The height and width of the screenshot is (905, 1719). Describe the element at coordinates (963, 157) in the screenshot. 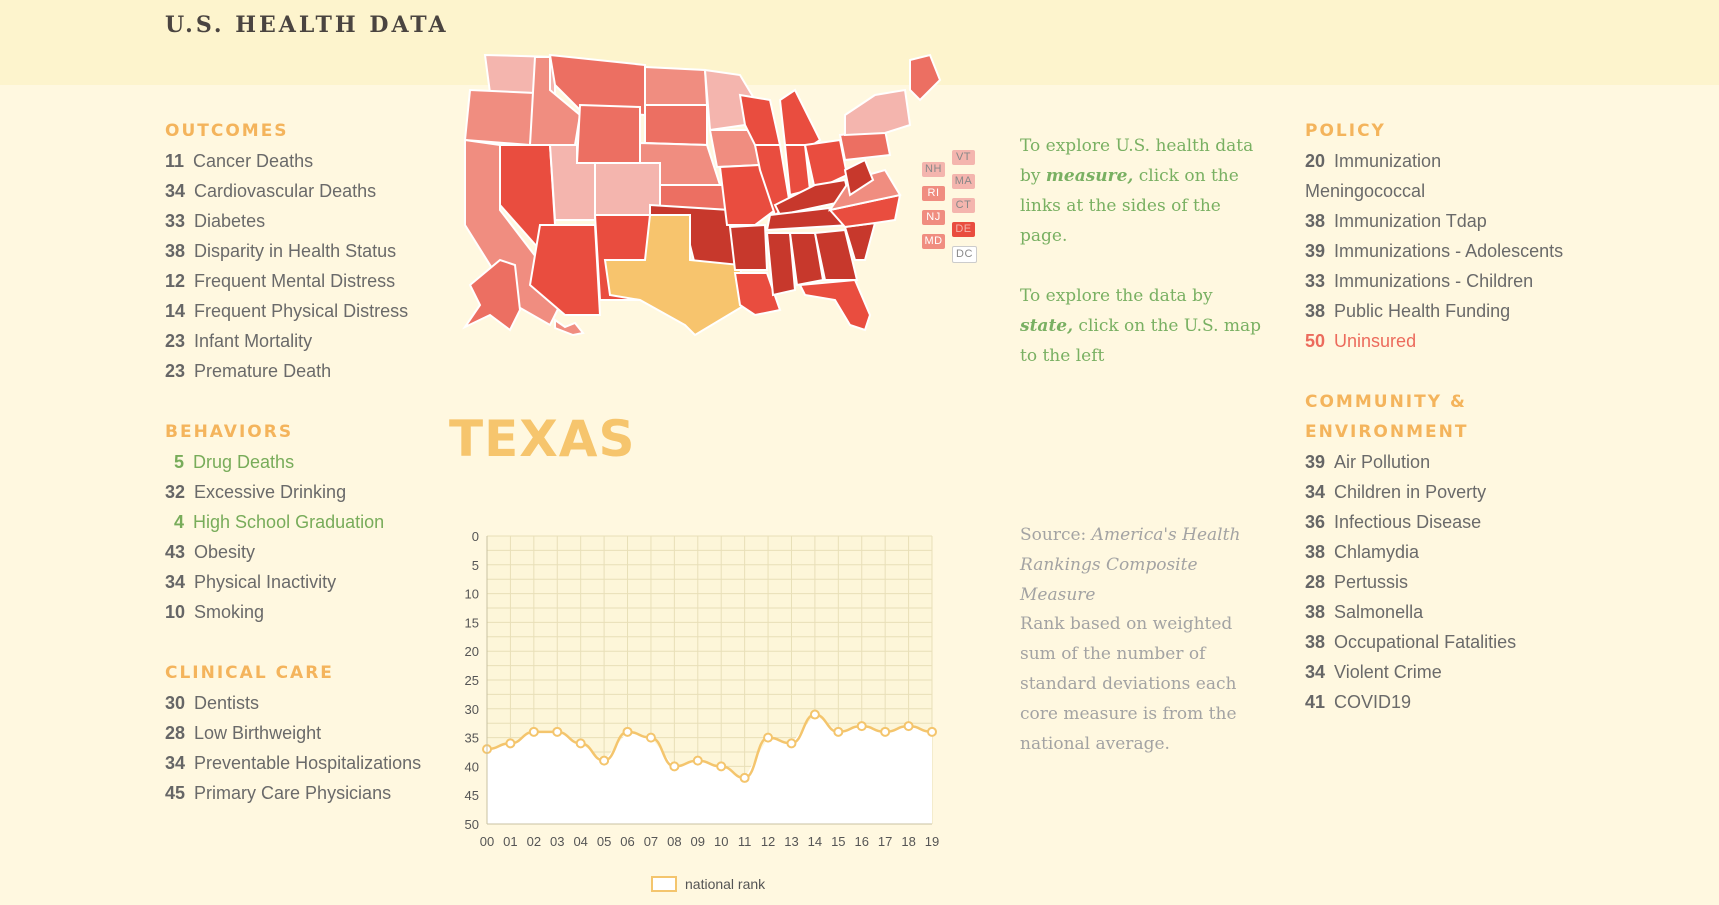

I see `state-box-vt: VT` at that location.